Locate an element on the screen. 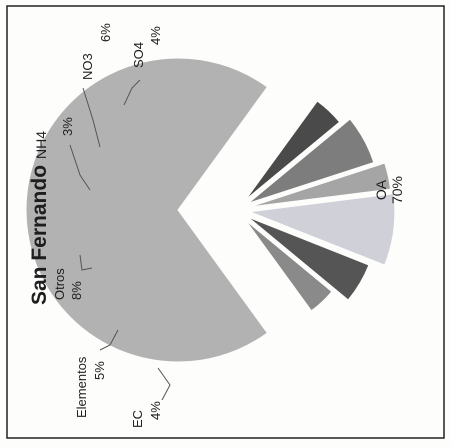 This screenshot has width=451, height=447. label-so4-name: SO4 is located at coordinates (138, 55).